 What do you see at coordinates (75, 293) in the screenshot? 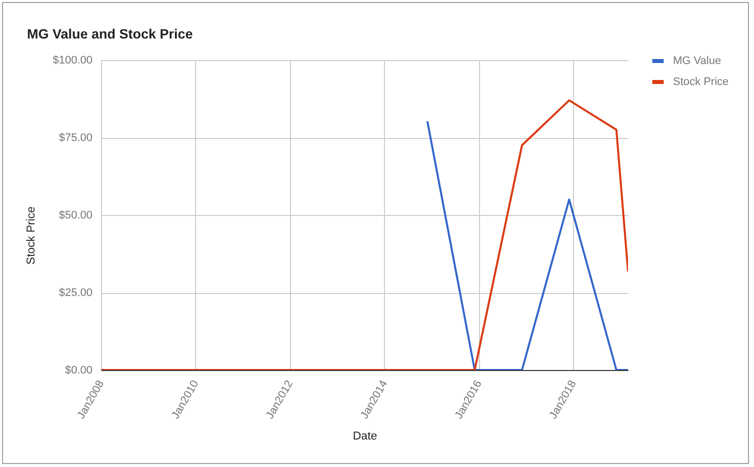
I see `y-tick-label: $25.00` at bounding box center [75, 293].